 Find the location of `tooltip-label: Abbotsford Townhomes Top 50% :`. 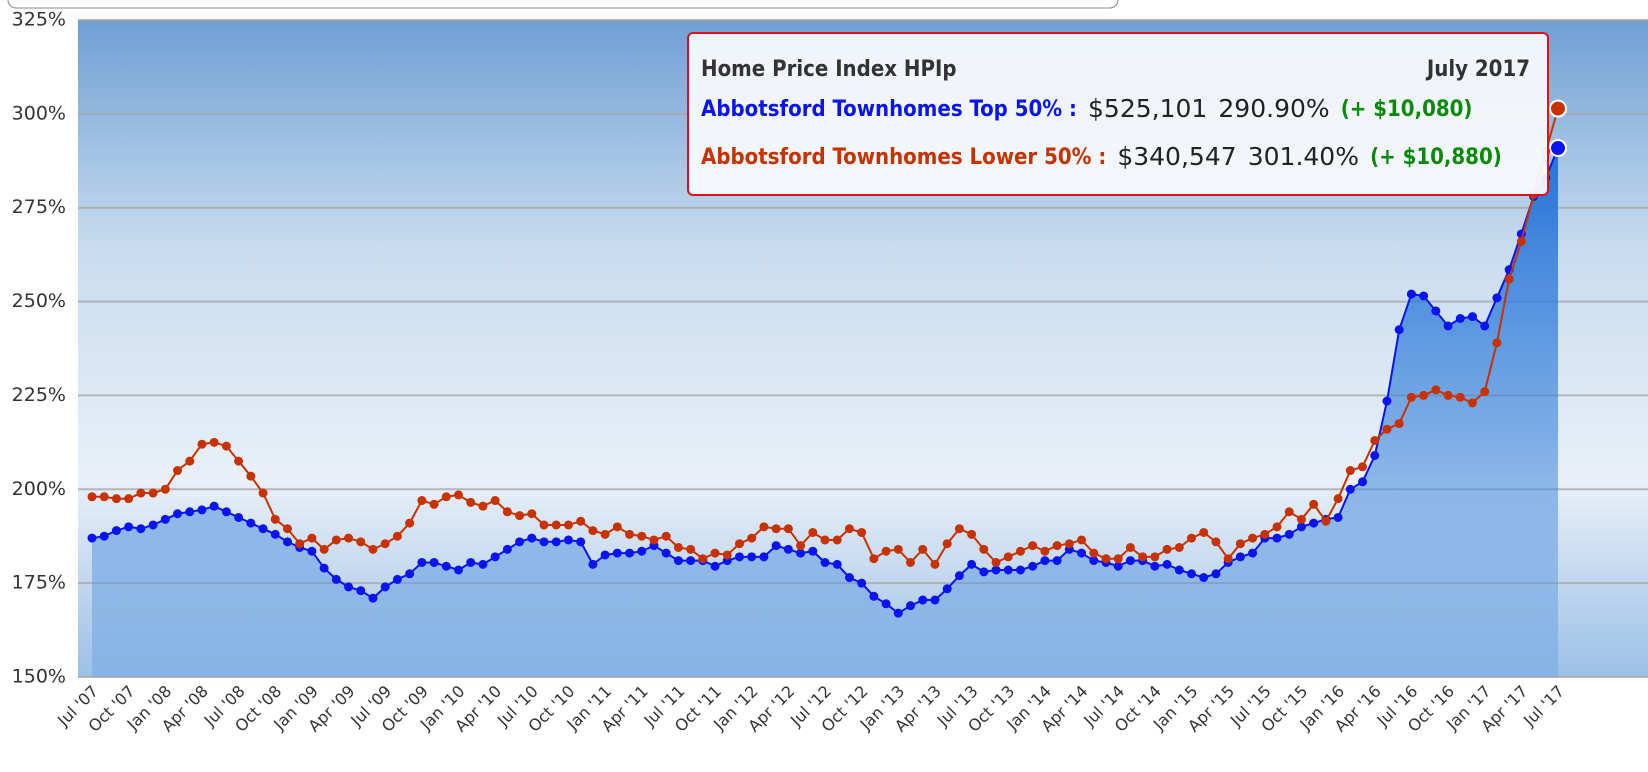

tooltip-label: Abbotsford Townhomes Top 50% : is located at coordinates (889, 109).